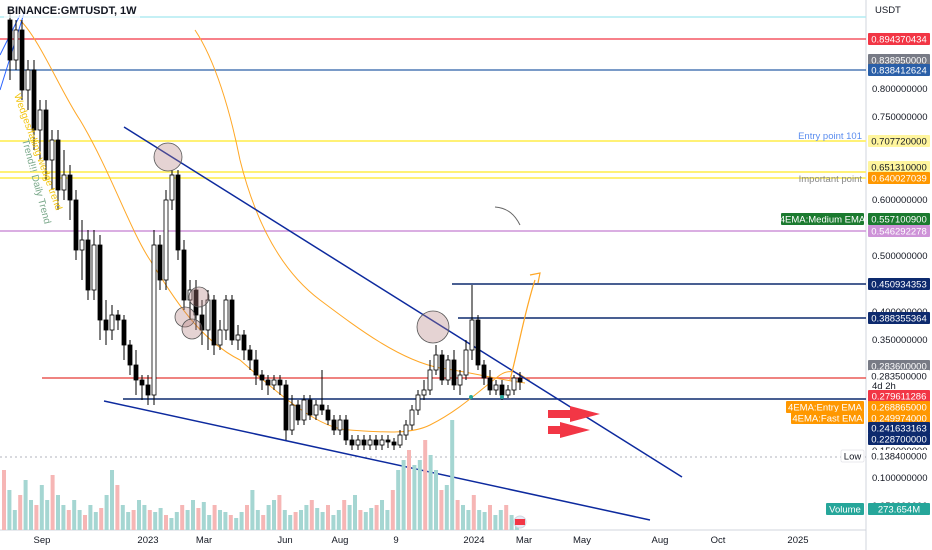  I want to click on red-arrow, so click(569, 430).